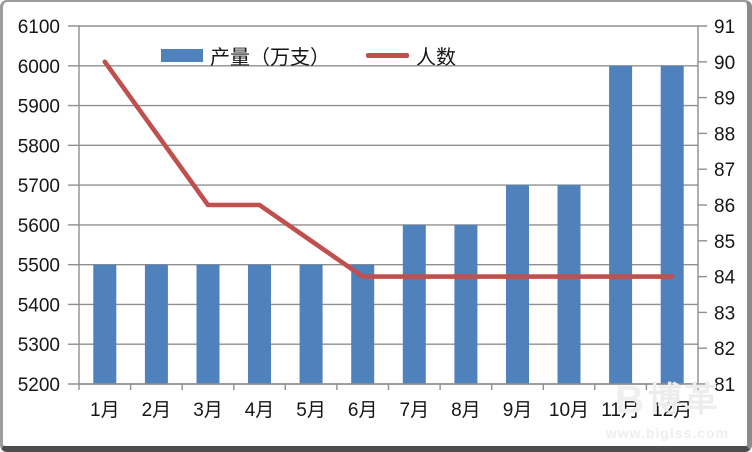 The image size is (752, 452). What do you see at coordinates (466, 410) in the screenshot?
I see `x-axis-label: 8月` at bounding box center [466, 410].